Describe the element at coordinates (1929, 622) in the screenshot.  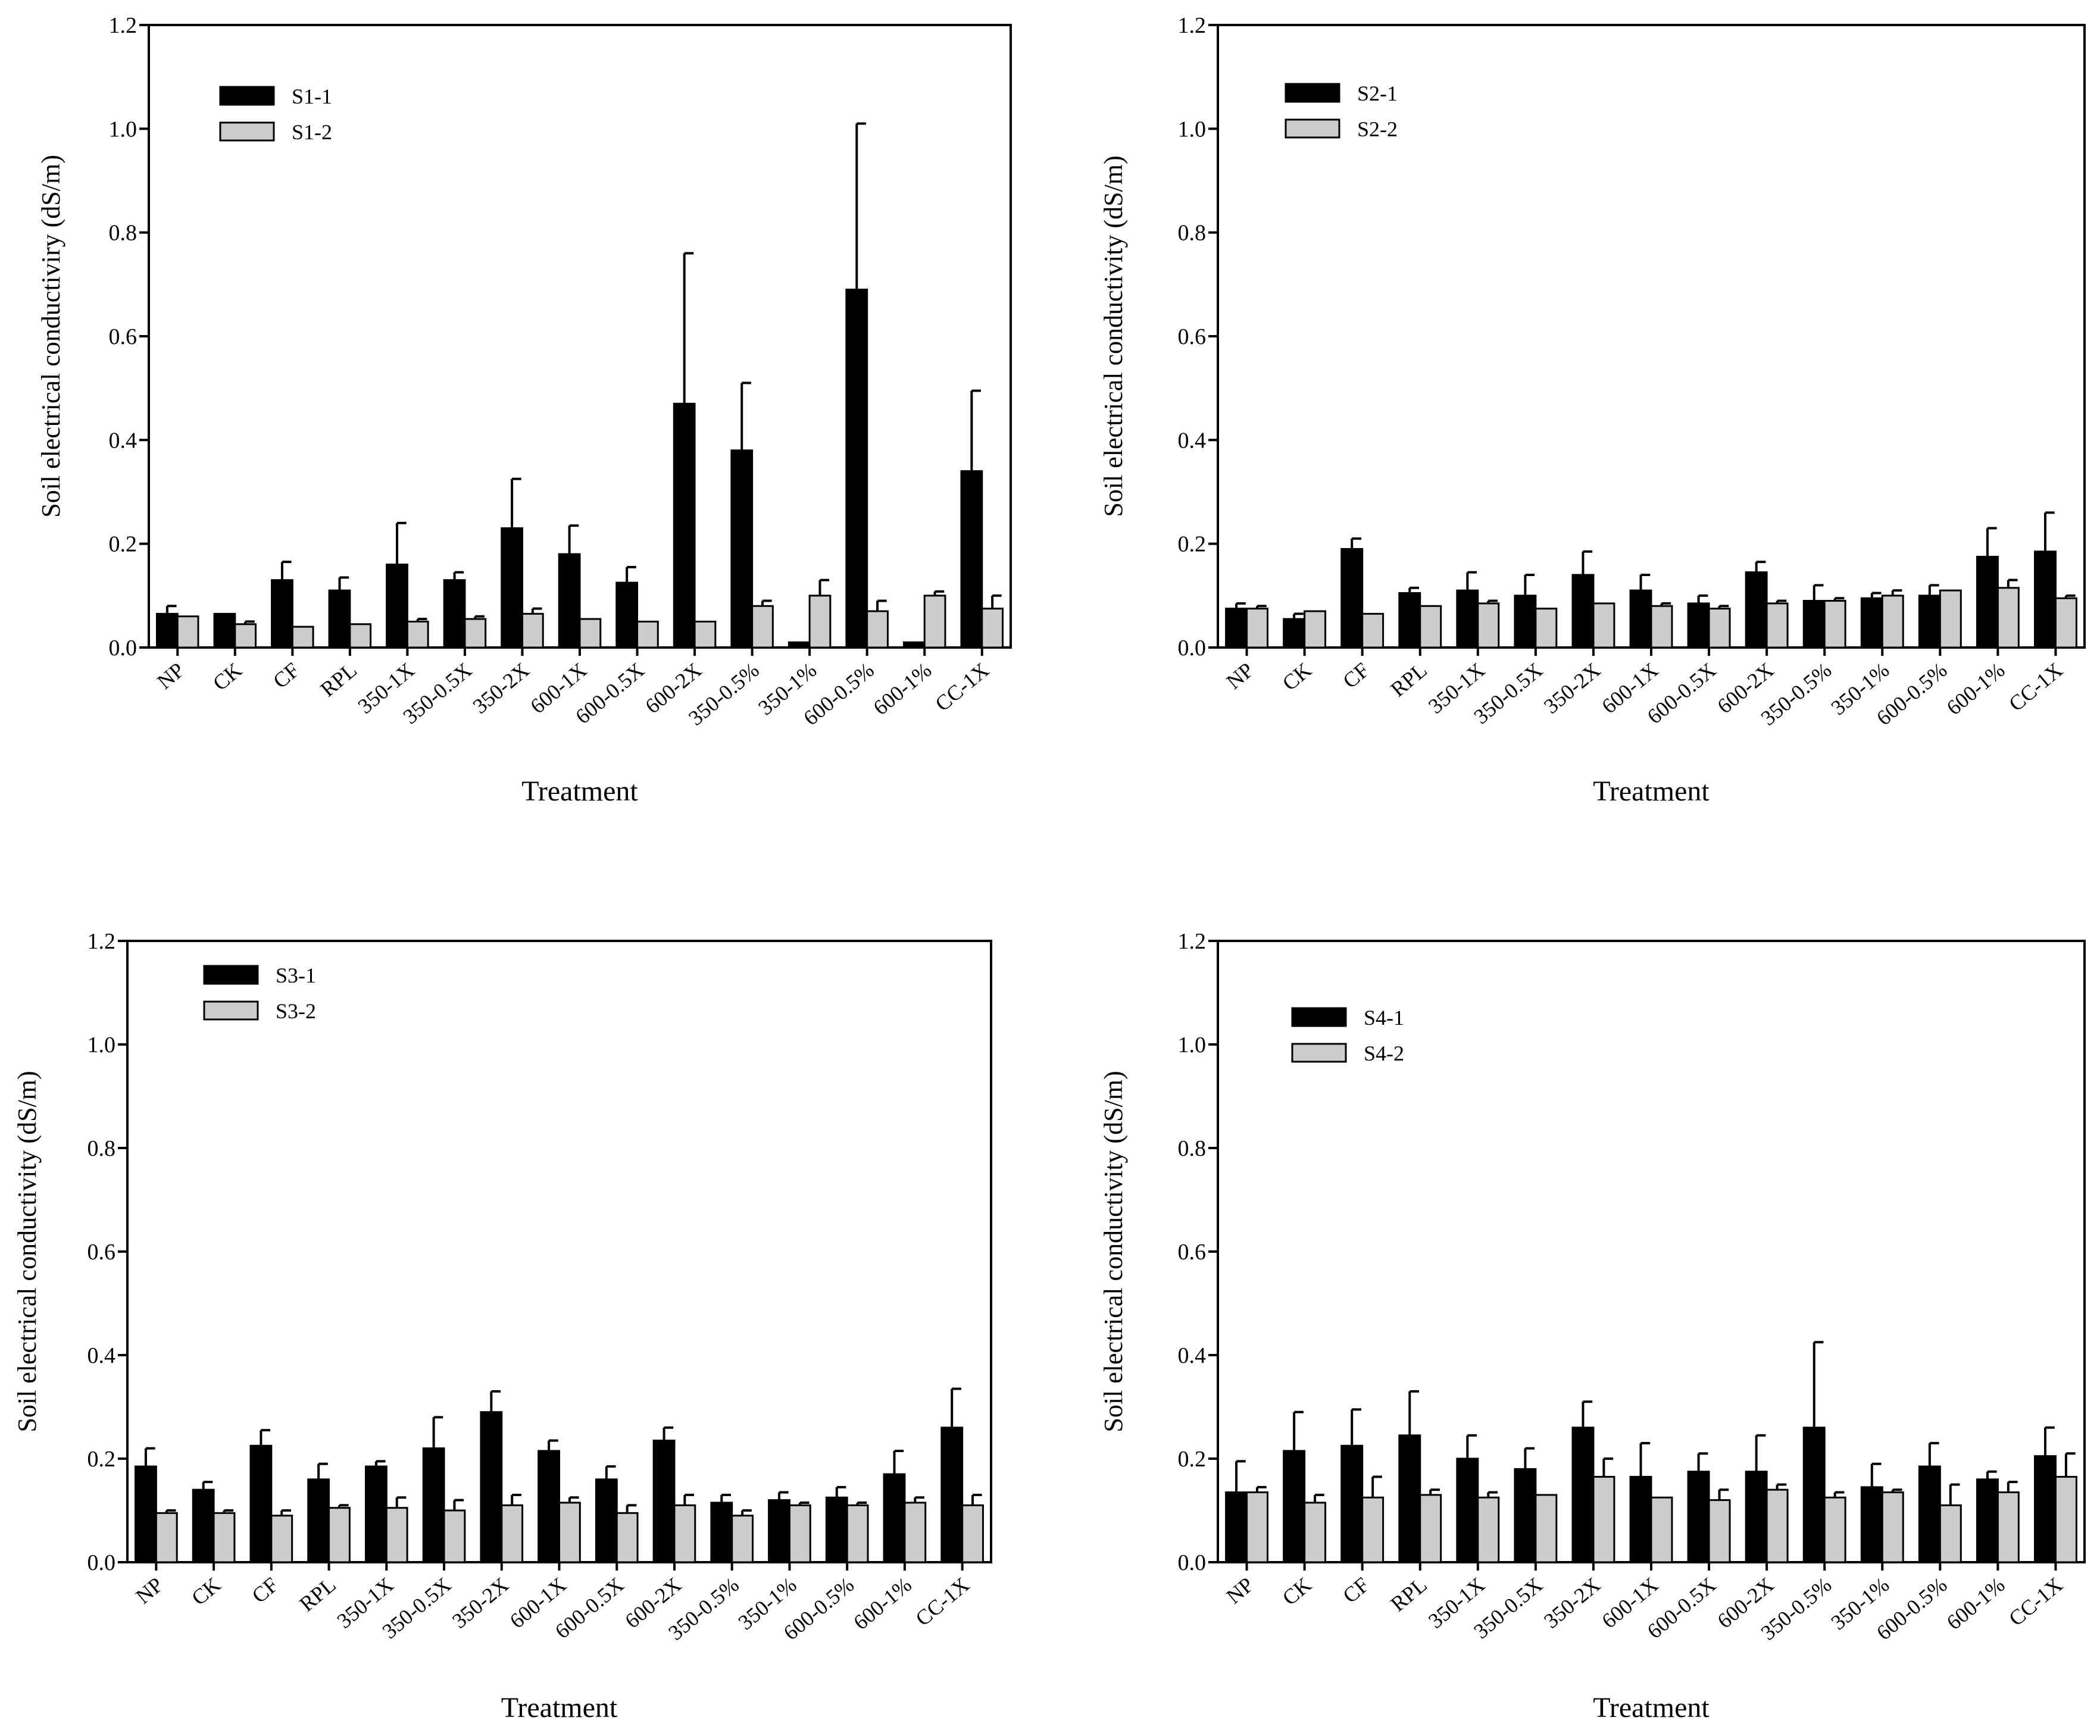
I see `bar-S2-1-600-0.5%` at that location.